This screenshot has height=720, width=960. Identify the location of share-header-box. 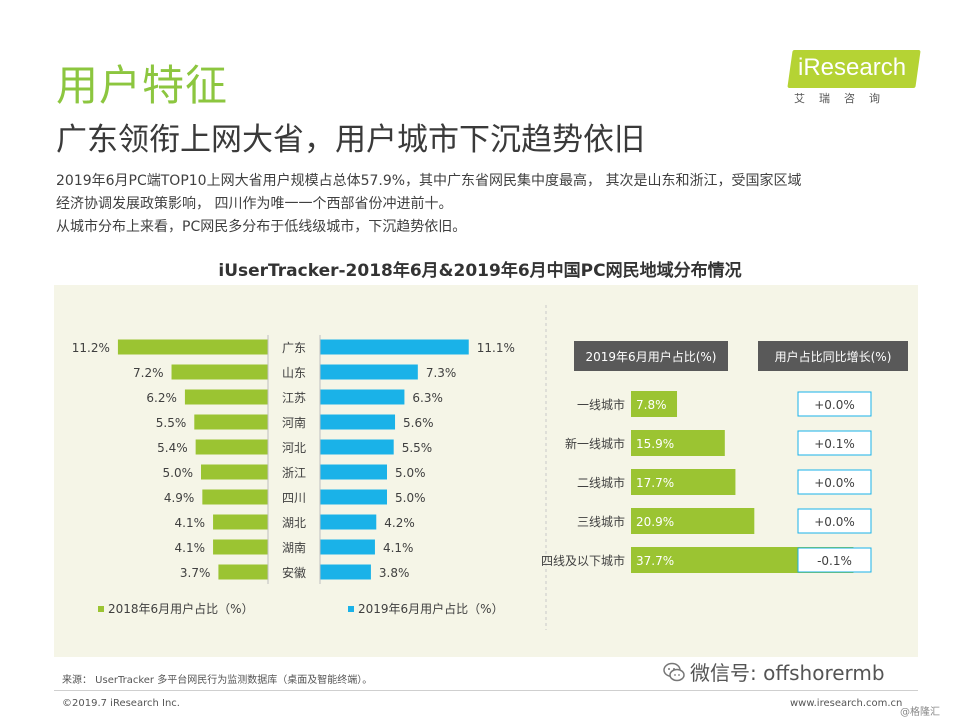
(651, 356).